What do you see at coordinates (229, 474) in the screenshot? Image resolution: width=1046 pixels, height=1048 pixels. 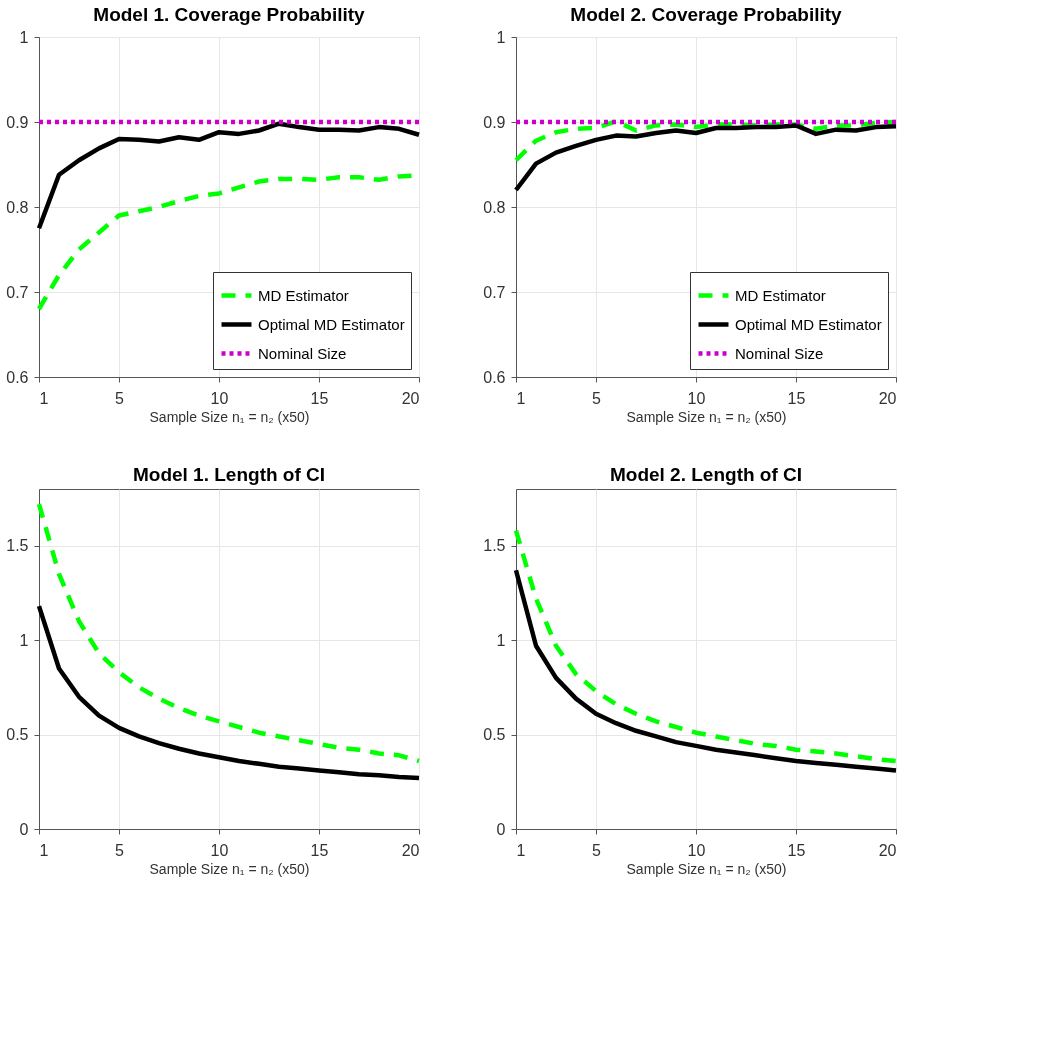 I see `chart-title: Model 1. Length of CI` at bounding box center [229, 474].